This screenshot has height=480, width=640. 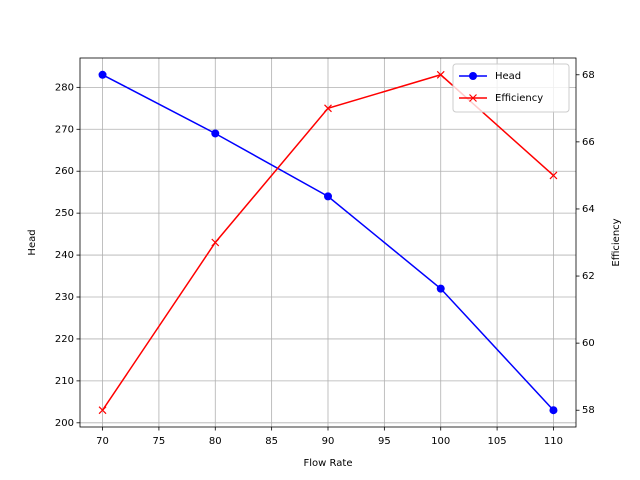 I want to click on x-tick-label: 70, so click(x=102, y=441).